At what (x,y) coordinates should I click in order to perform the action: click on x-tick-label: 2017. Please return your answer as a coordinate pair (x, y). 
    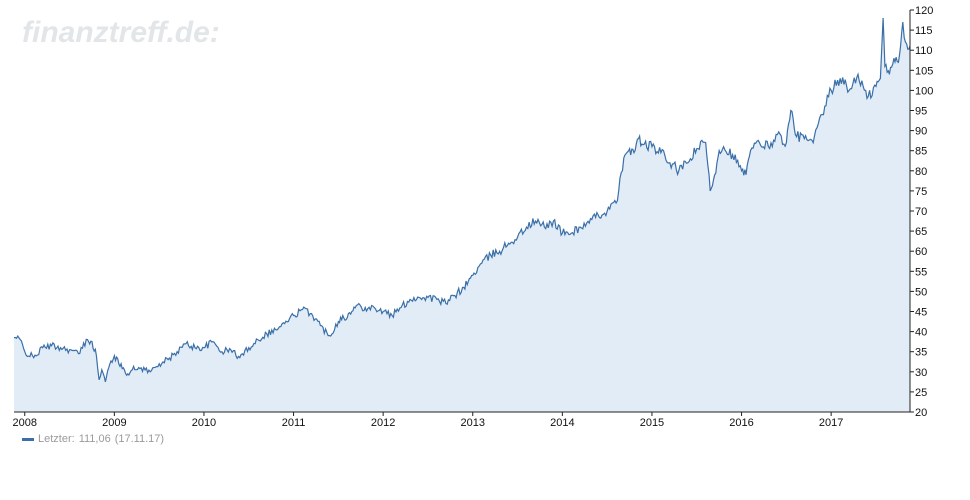
    Looking at the image, I should click on (831, 423).